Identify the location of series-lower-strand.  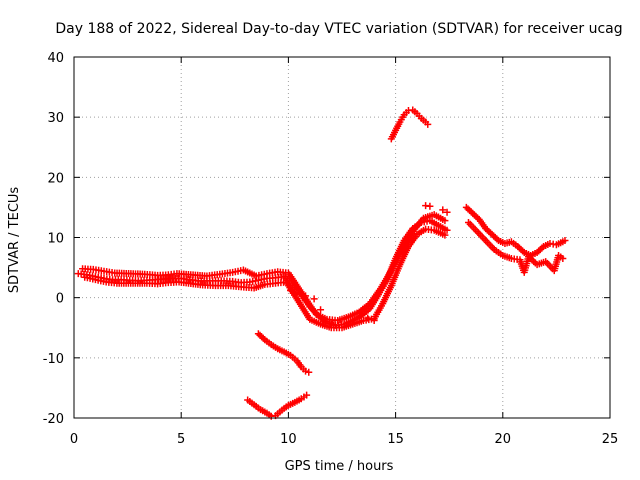
(265, 278).